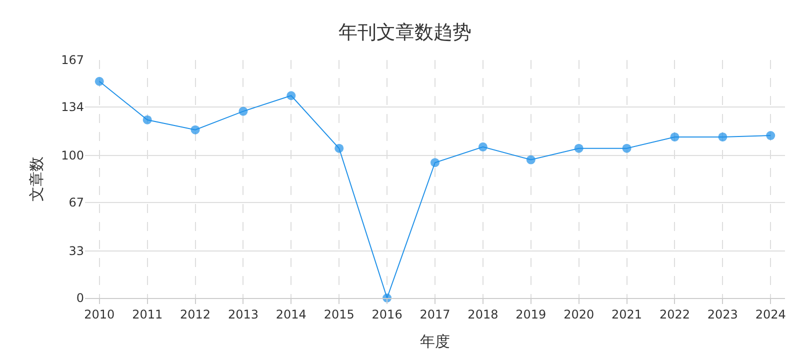  What do you see at coordinates (76, 203) in the screenshot?
I see `y-tick-label: 67` at bounding box center [76, 203].